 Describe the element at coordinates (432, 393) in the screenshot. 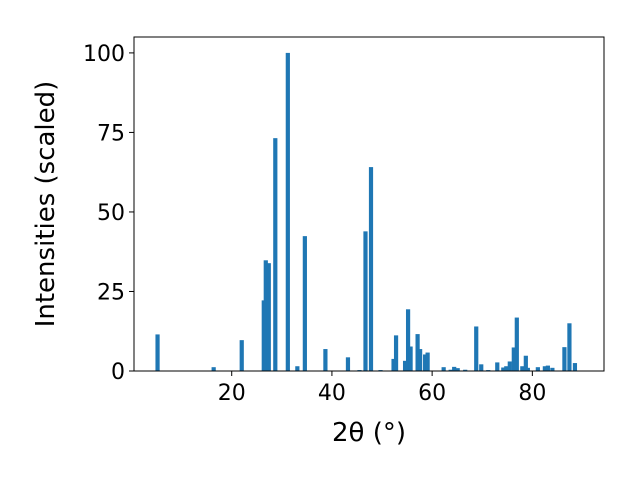

I see `x-tick-label: 60` at that location.